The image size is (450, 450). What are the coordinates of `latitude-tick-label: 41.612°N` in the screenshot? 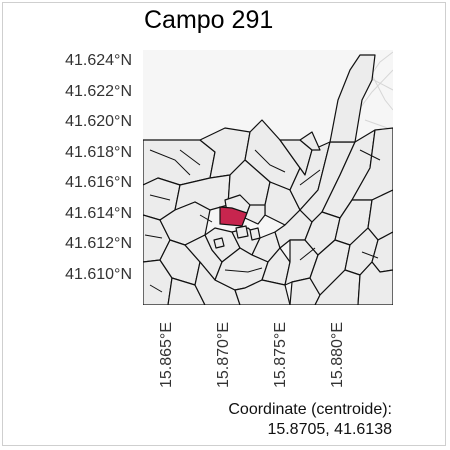 It's located at (98, 243).